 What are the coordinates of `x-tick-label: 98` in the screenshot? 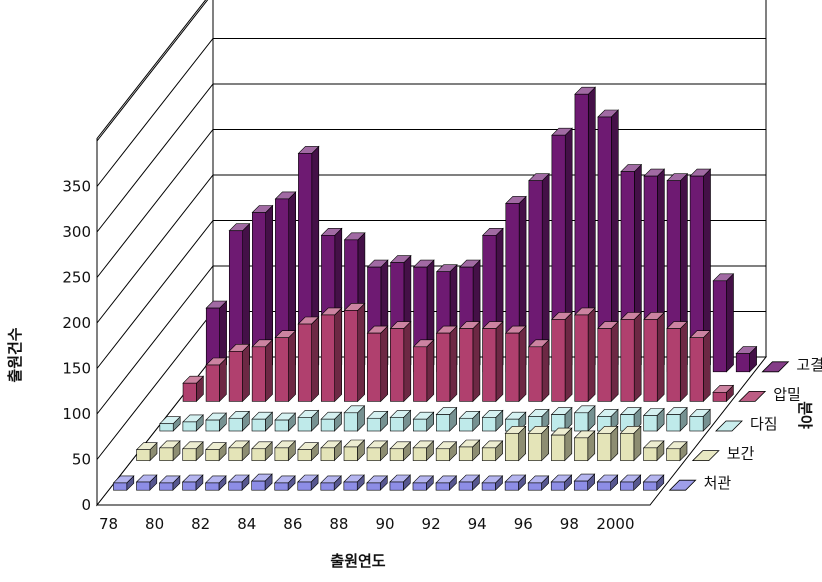 It's located at (569, 524).